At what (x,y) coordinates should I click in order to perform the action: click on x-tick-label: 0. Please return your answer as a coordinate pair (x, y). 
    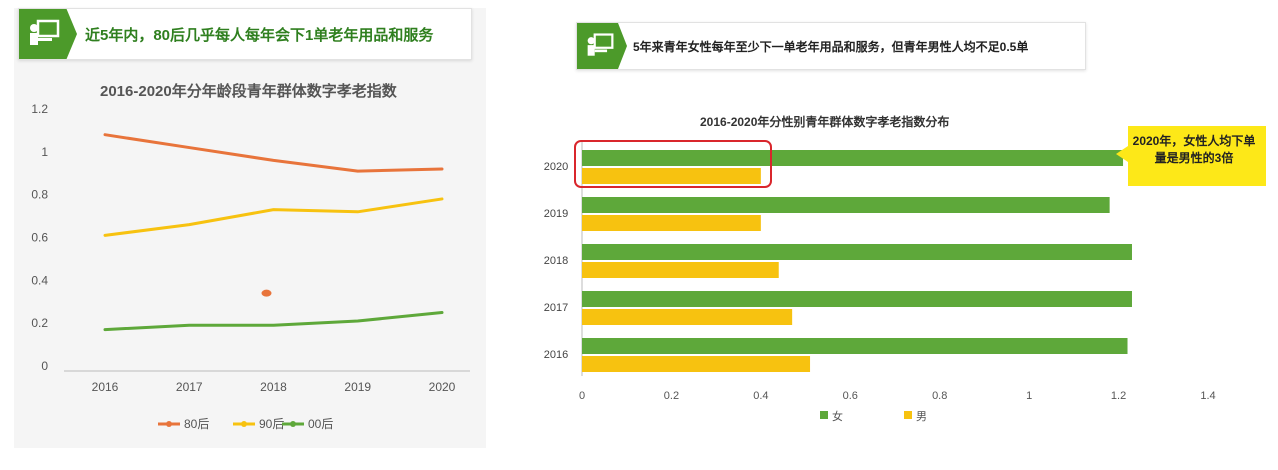
    Looking at the image, I should click on (582, 396).